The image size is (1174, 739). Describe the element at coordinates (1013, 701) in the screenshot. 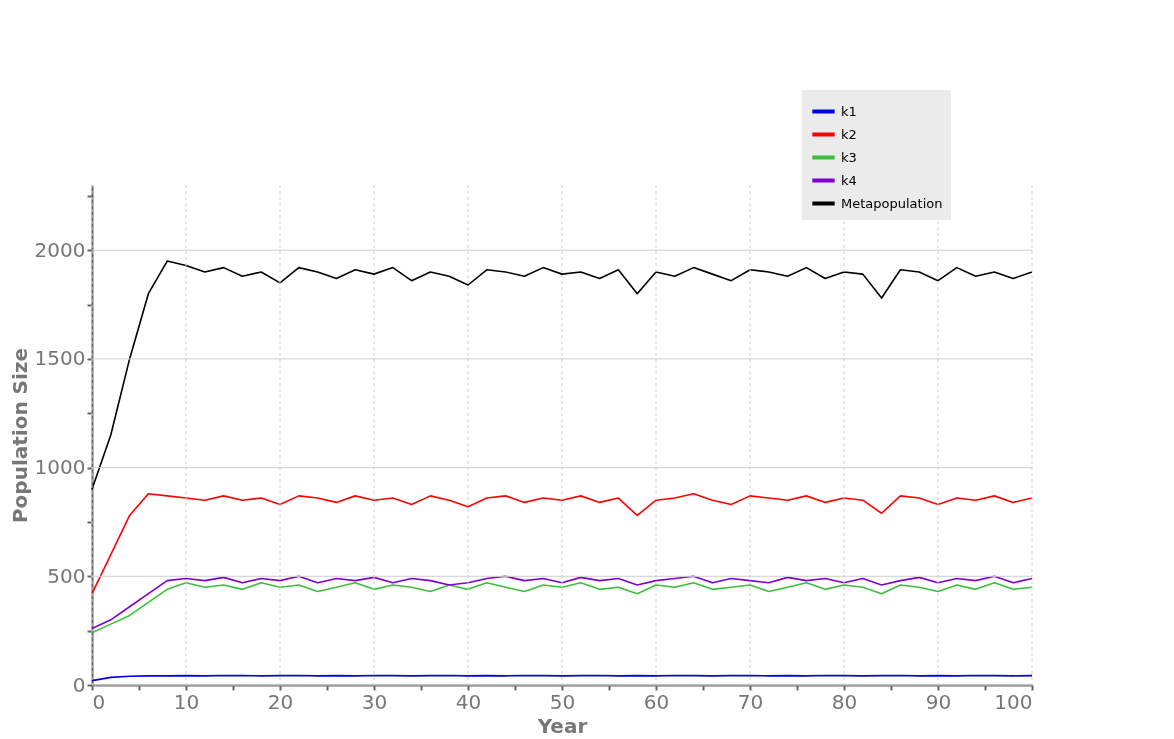

I see `x-tick-label: 100` at that location.